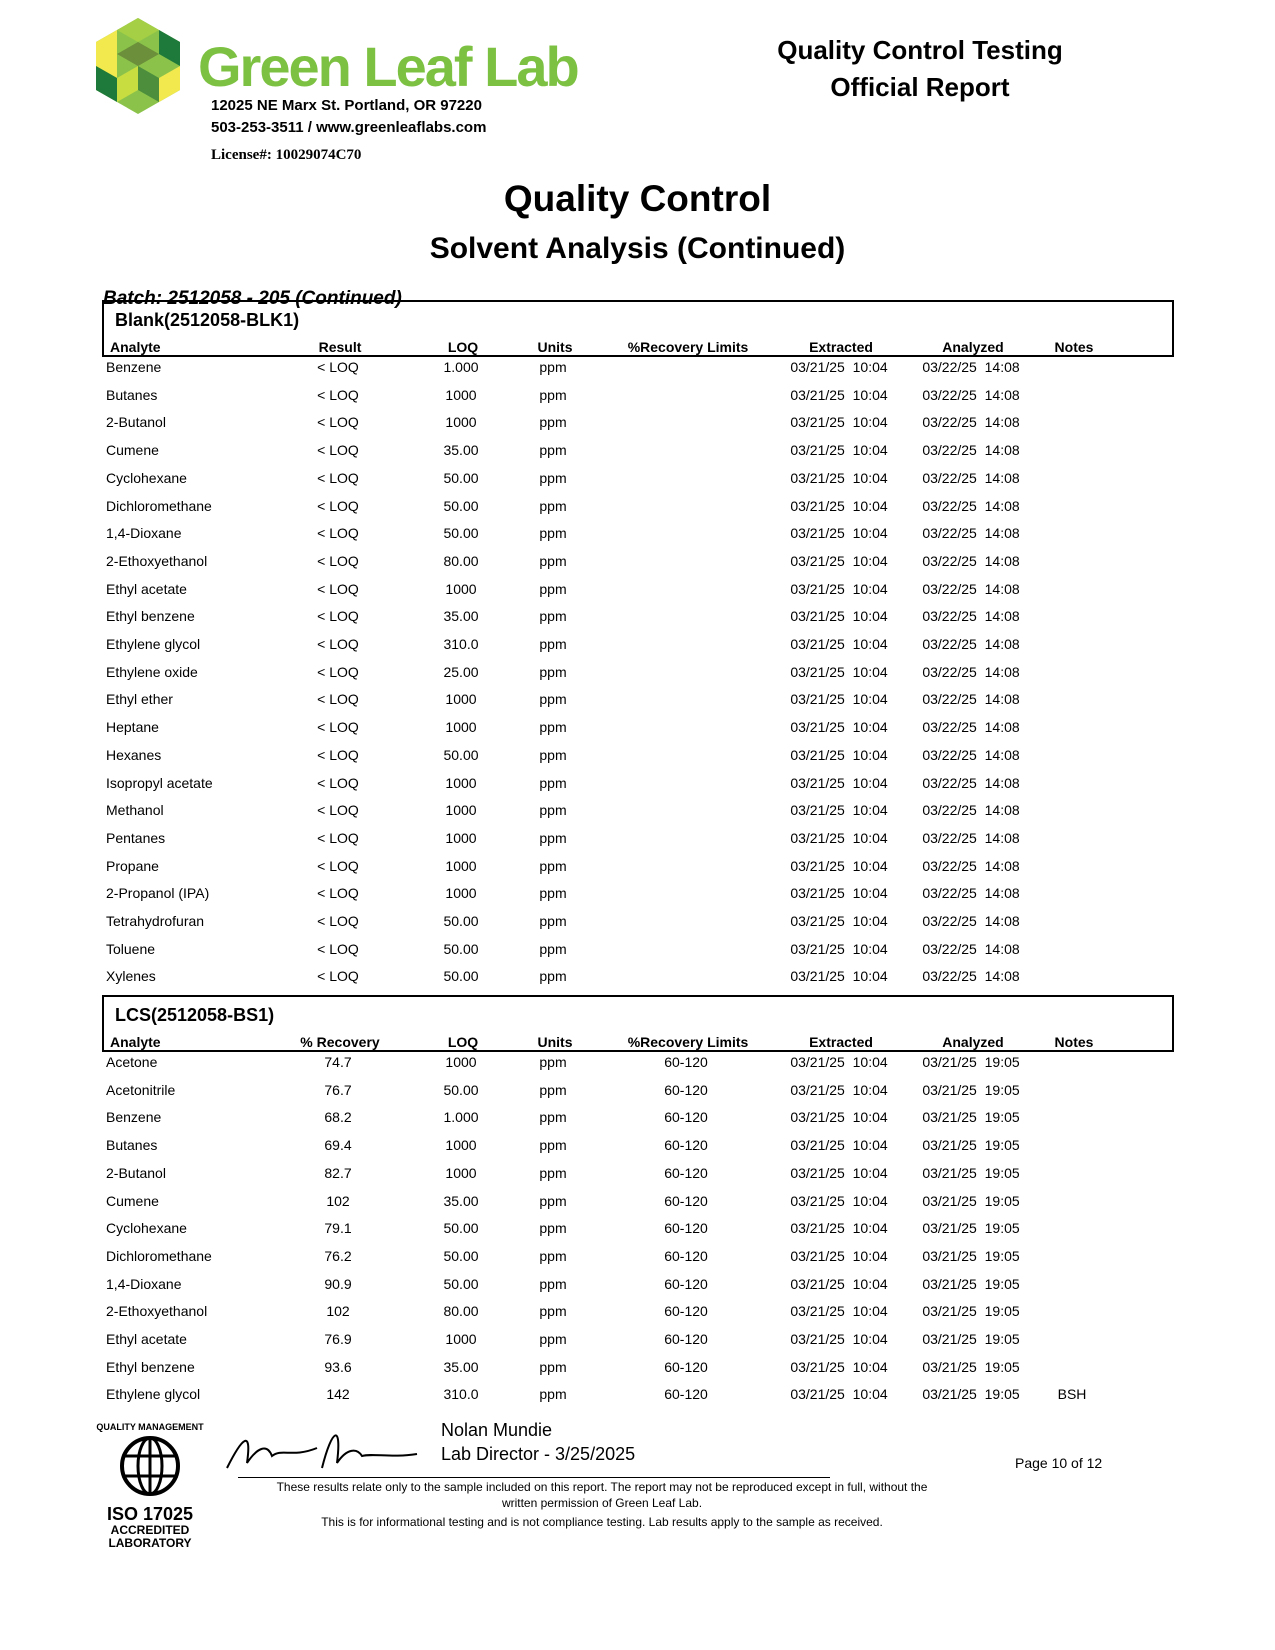 This screenshot has height=1650, width=1275. I want to click on cell-analyte: Acetone, so click(132, 1062).